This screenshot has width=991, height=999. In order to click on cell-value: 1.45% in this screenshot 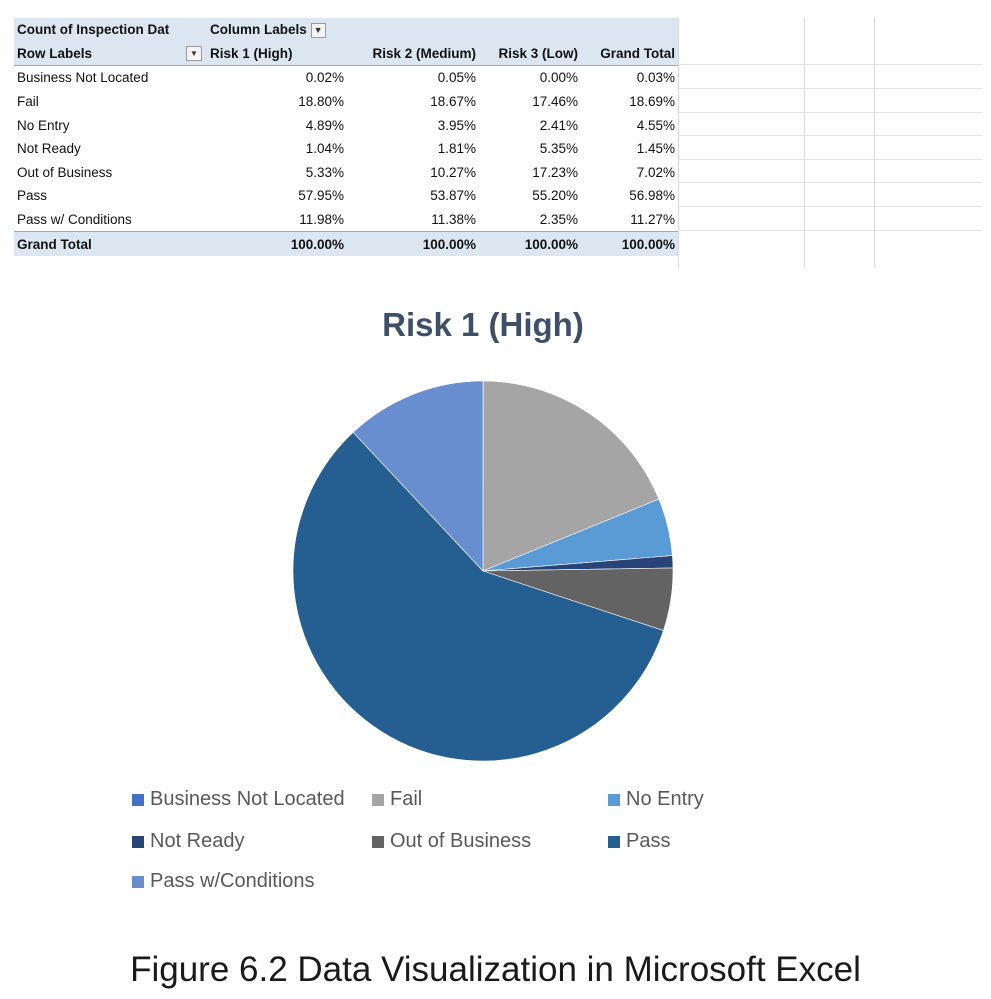, I will do `click(656, 149)`.